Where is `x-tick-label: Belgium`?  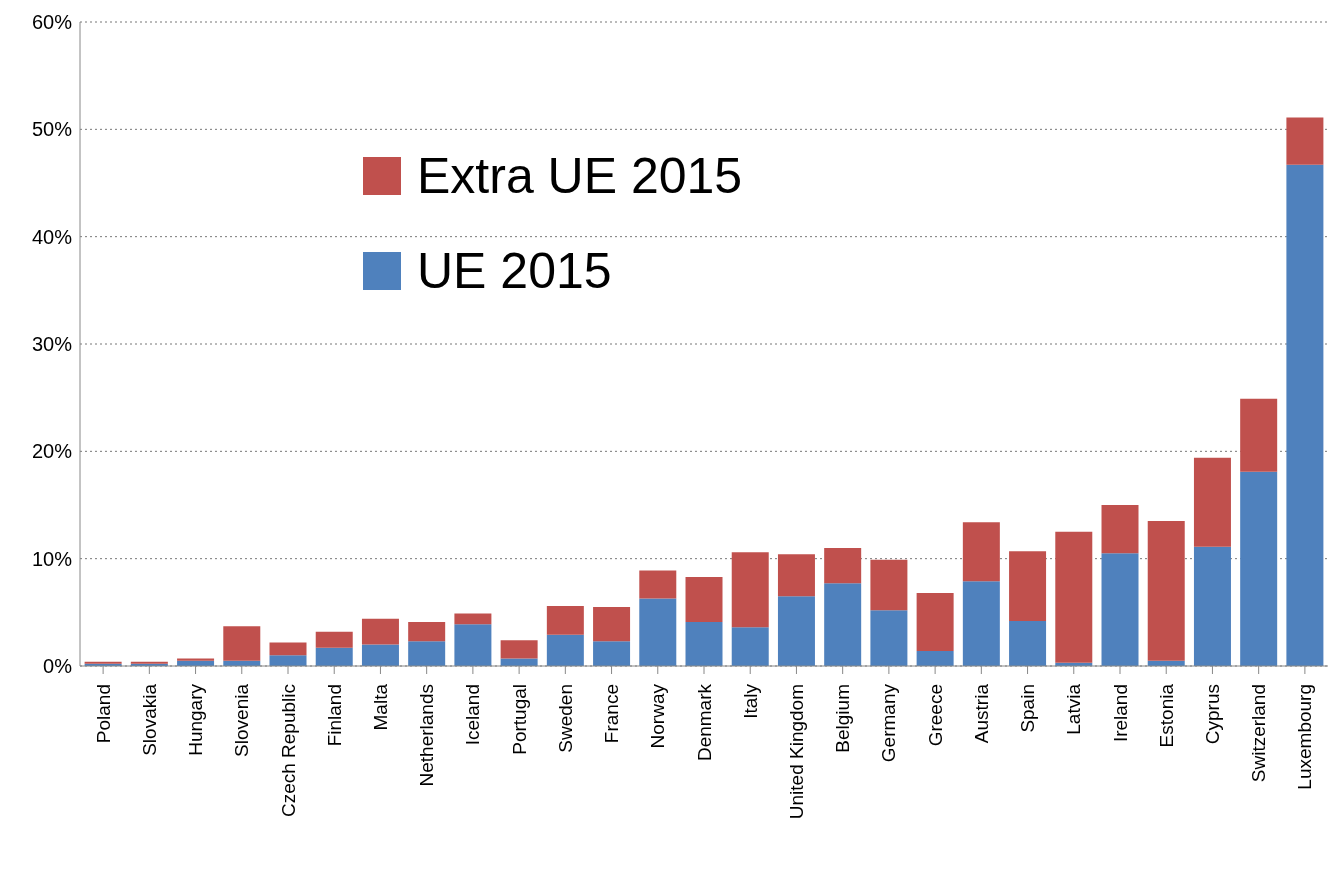 x-tick-label: Belgium is located at coordinates (843, 718).